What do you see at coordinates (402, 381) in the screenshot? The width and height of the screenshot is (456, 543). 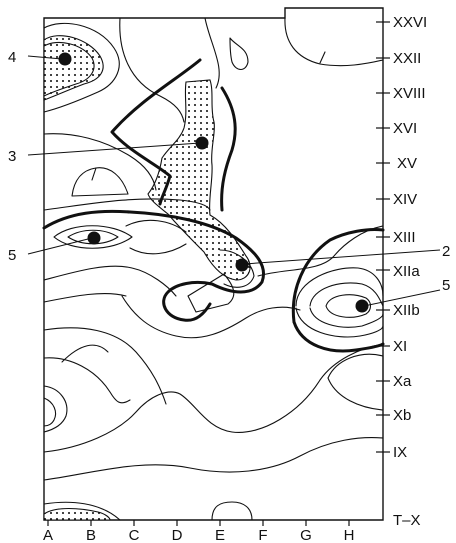 I see `y-label-xa: Xa` at bounding box center [402, 381].